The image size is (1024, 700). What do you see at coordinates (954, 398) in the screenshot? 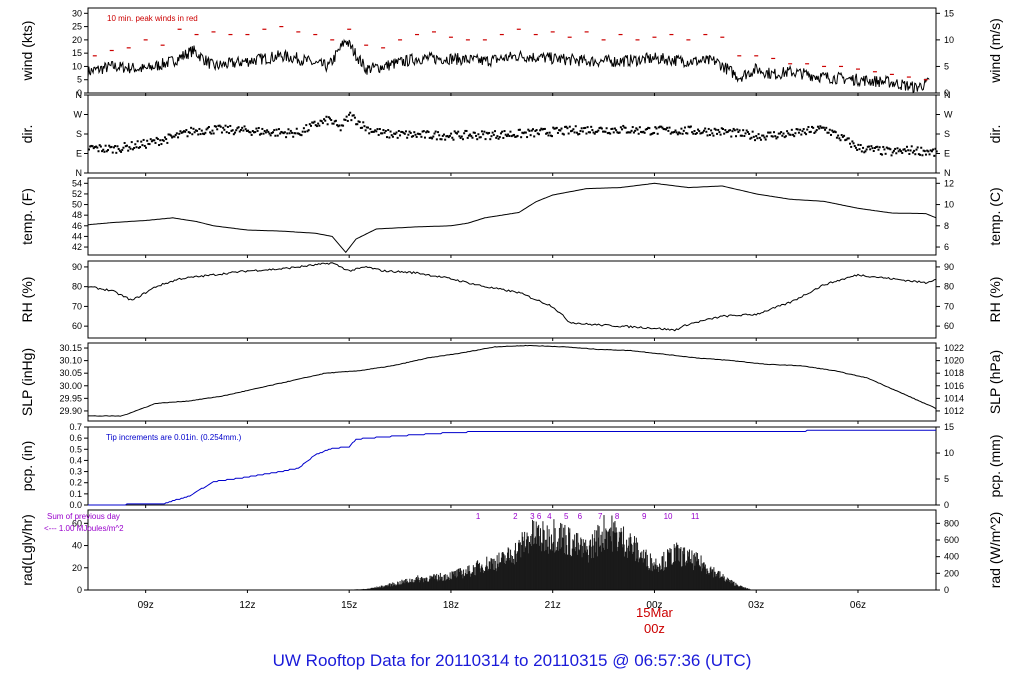
I see `y-tick-label-right: 1014` at bounding box center [954, 398].